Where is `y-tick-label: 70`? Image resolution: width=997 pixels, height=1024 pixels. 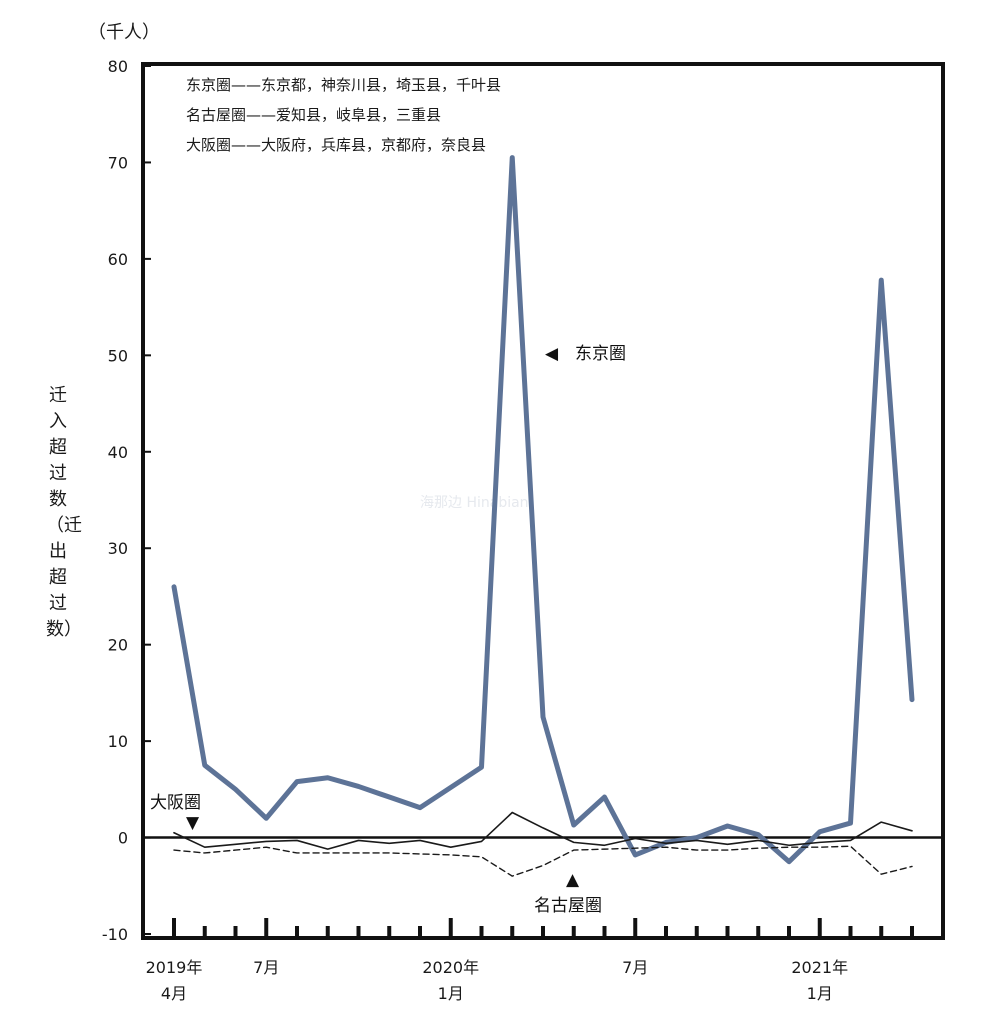 y-tick-label: 70 is located at coordinates (118, 162).